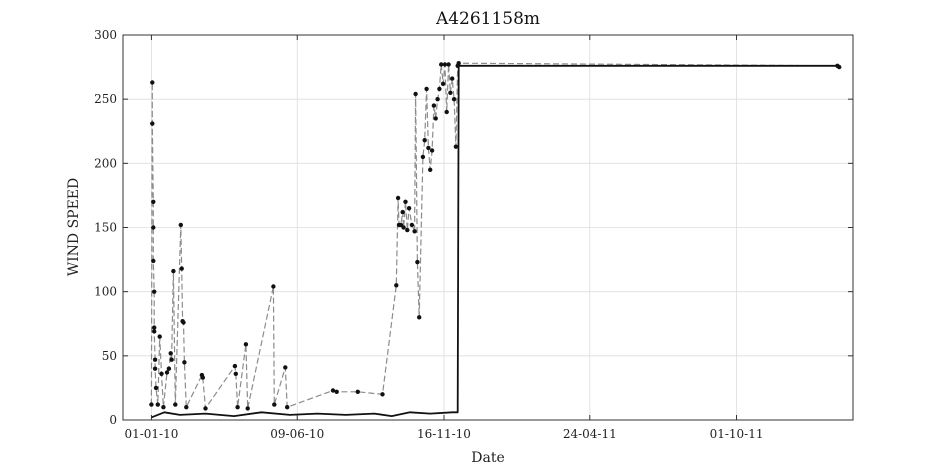 The image size is (945, 472). I want to click on y-tick-label-6: 300, so click(105, 35).